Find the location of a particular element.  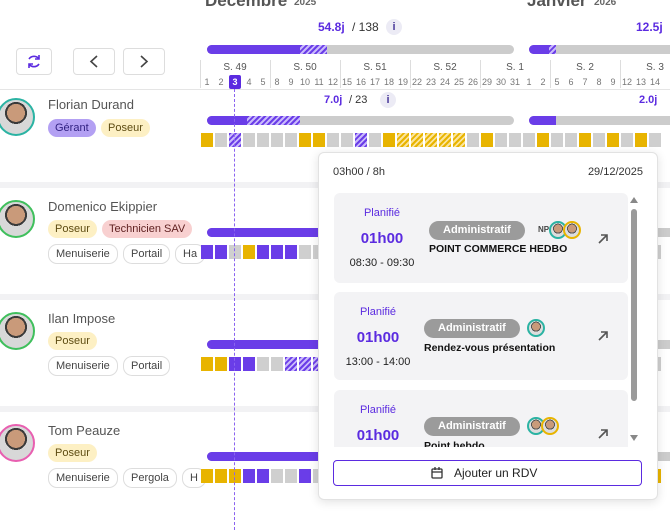

refresh-button is located at coordinates (34, 61).